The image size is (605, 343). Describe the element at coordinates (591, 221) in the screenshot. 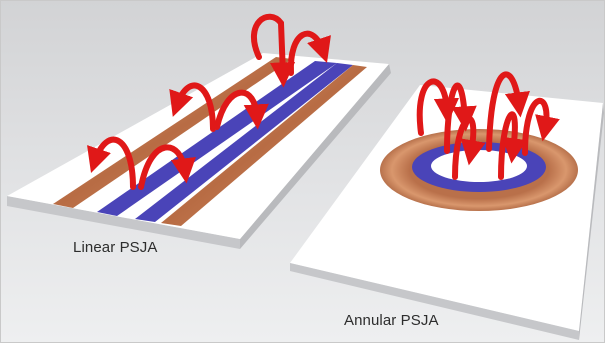

I see `annular-plate-side-edge` at that location.